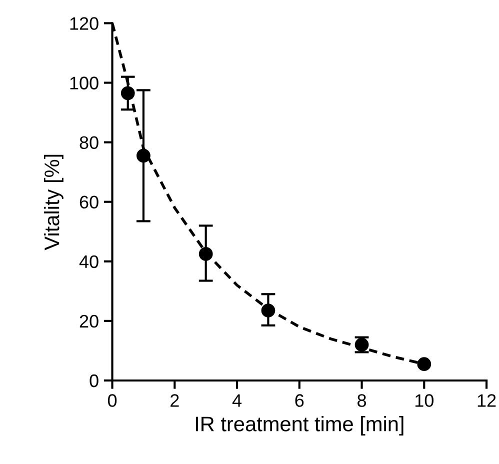  I want to click on y-tick-label: 40, so click(88, 261).